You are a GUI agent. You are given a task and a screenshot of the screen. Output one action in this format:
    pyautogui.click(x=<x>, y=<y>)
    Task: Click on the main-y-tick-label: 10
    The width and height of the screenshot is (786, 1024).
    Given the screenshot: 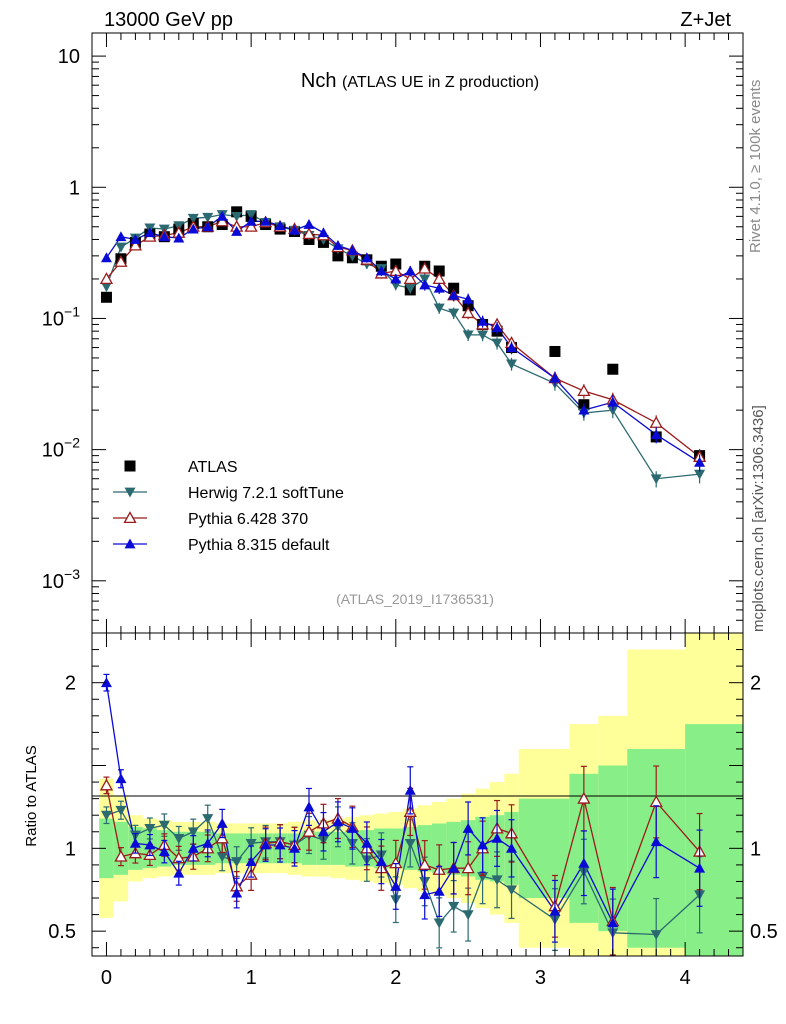 What is the action you would take?
    pyautogui.click(x=69, y=57)
    